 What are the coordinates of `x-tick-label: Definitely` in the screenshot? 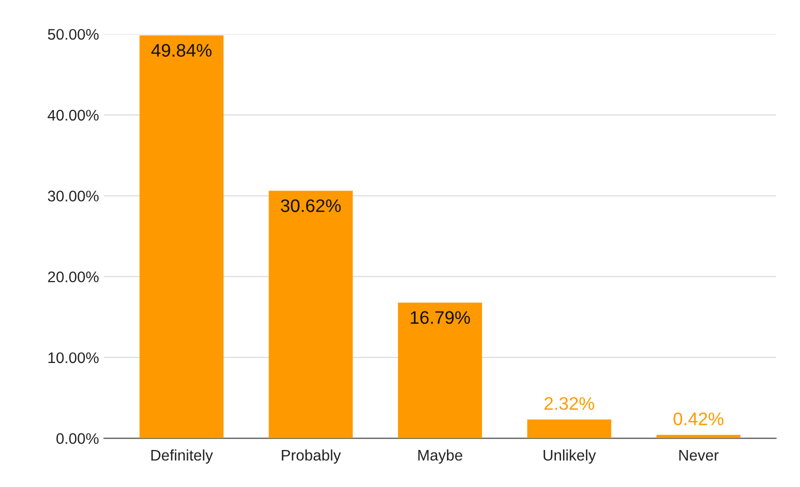 It's located at (182, 456).